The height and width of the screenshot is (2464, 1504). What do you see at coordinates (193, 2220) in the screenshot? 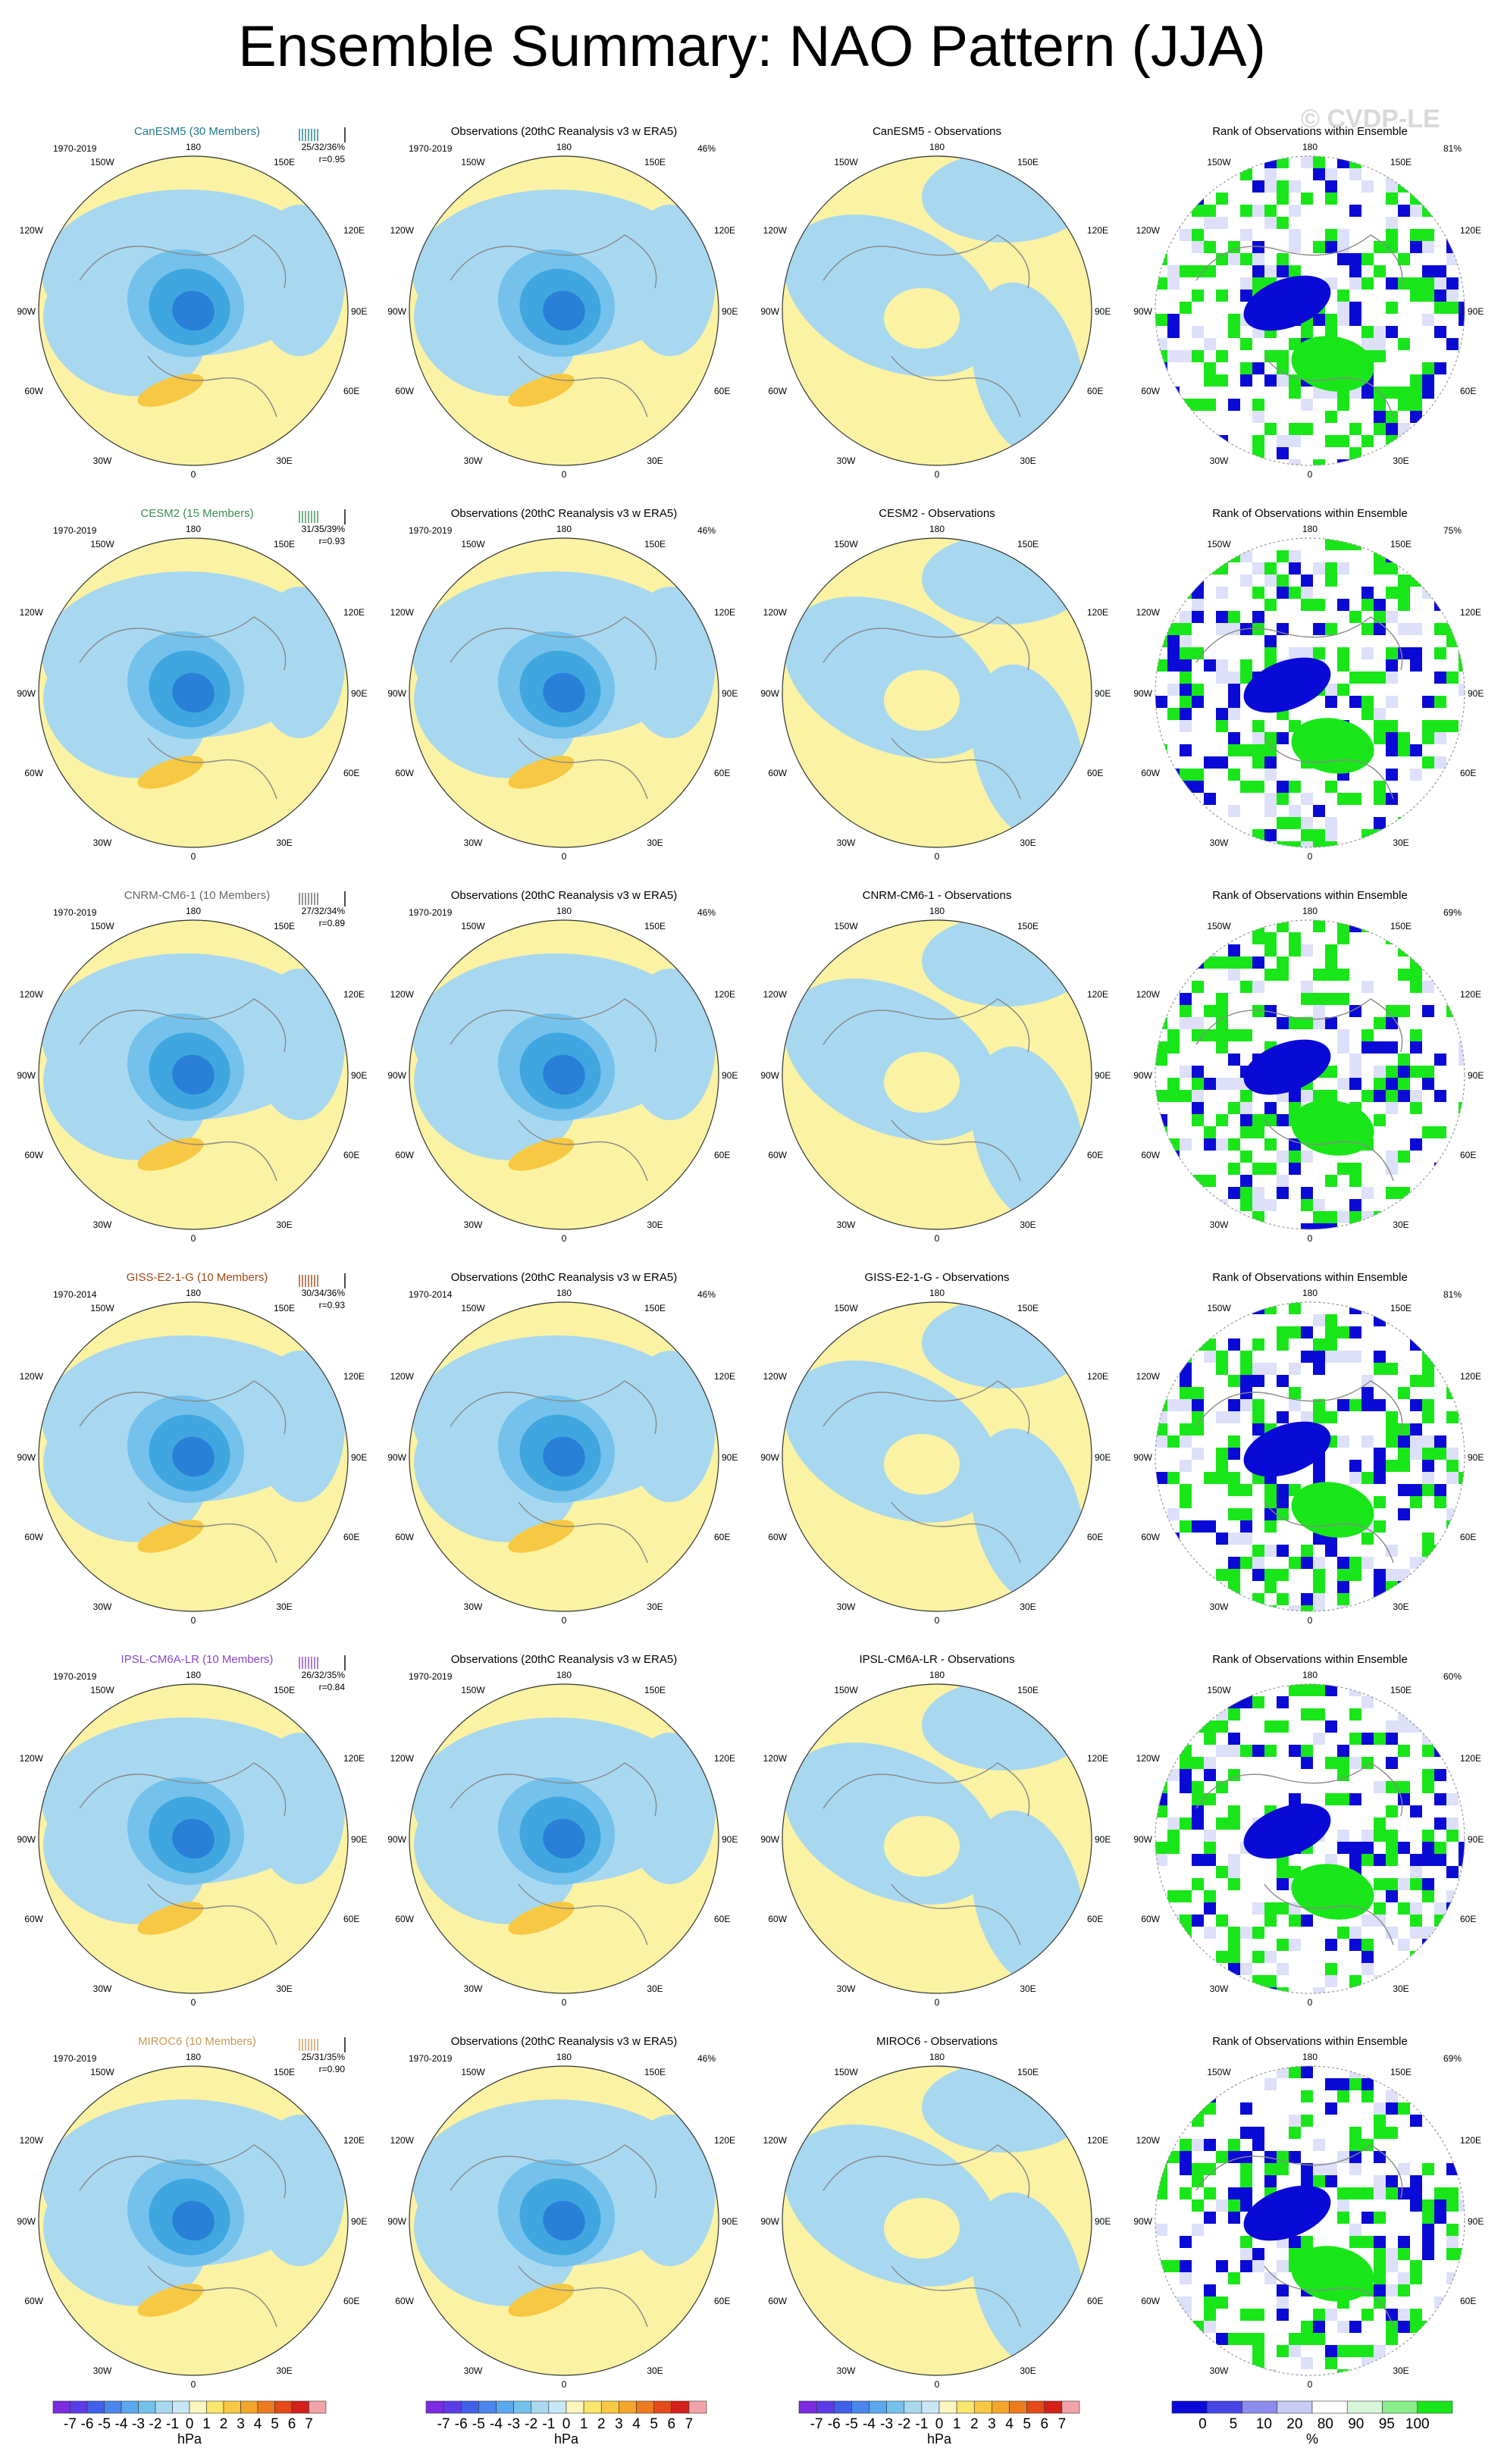
I see `map-border` at bounding box center [193, 2220].